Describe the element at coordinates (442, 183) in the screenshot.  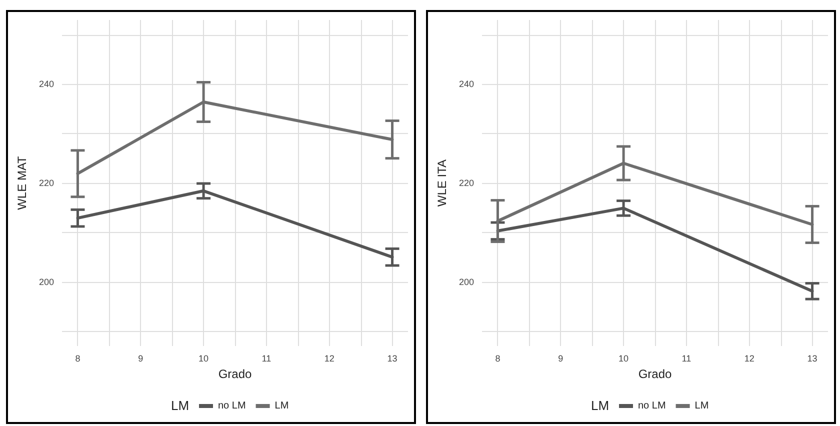
I see `y-axis-title: WLE ITA` at that location.